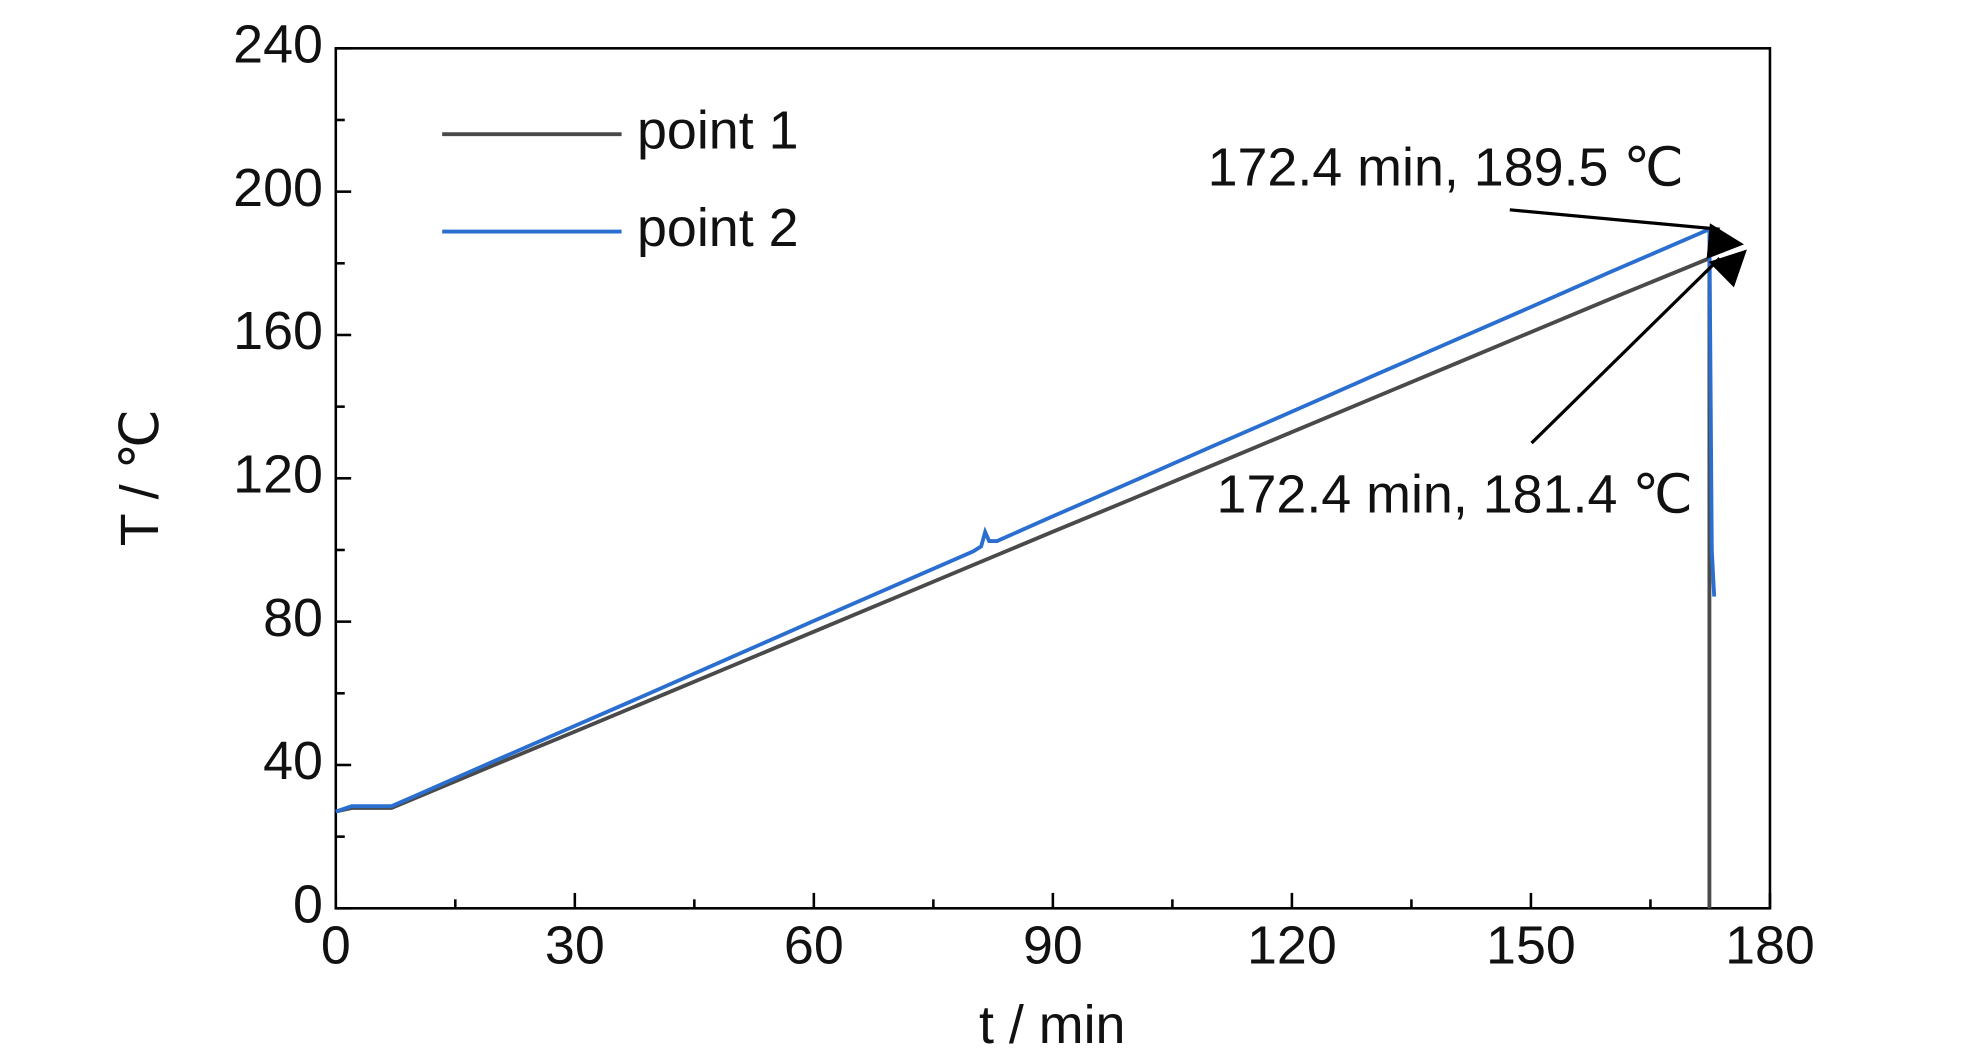  What do you see at coordinates (1531, 946) in the screenshot?
I see `x-tick-label: 150` at bounding box center [1531, 946].